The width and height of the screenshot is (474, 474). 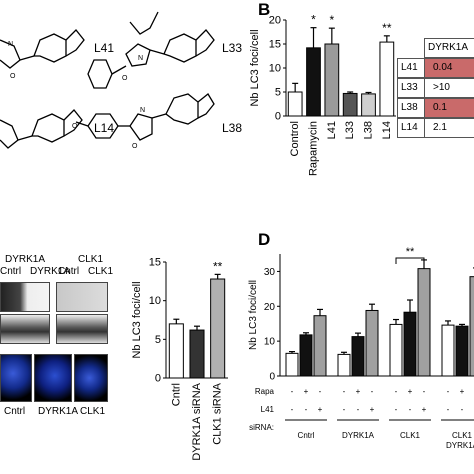 I want to click on table-header: DYRK1A, so click(x=449, y=48).